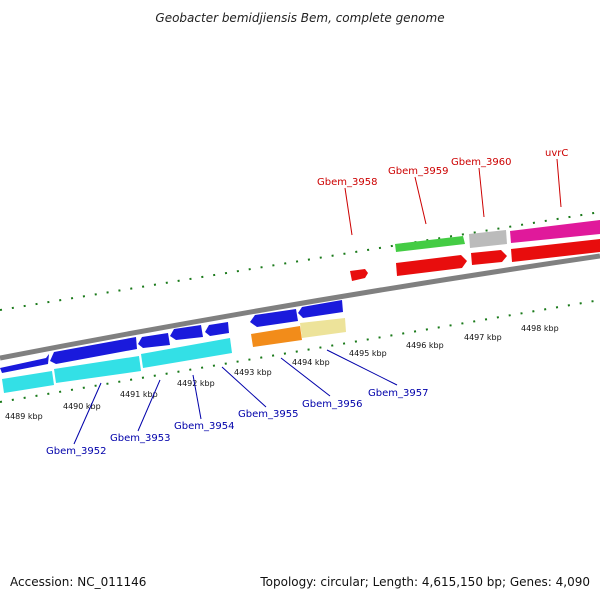  What do you see at coordinates (217, 329) in the screenshot?
I see `feature-gbem-3955-blue-b` at bounding box center [217, 329].